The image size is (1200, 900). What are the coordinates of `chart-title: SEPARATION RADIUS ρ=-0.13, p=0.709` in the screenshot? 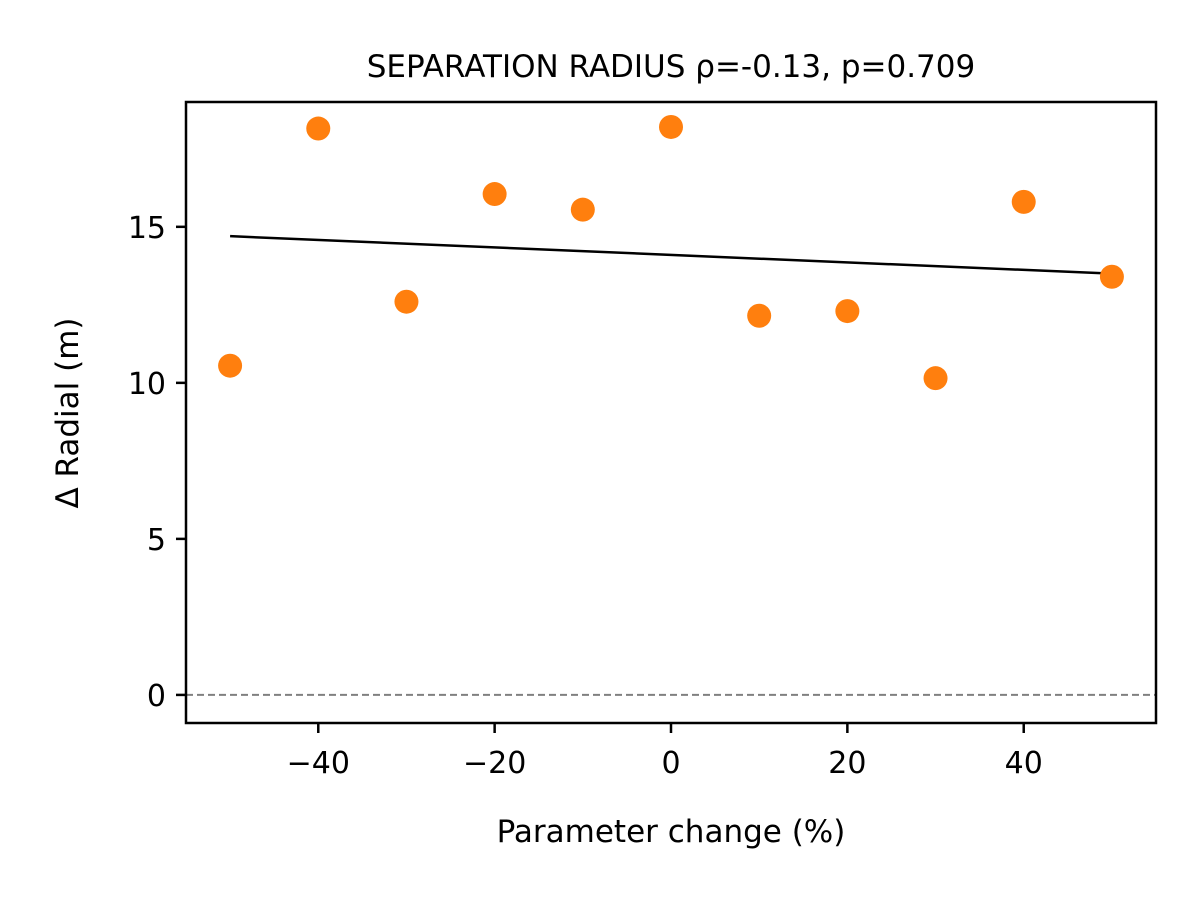 It's located at (671, 67).